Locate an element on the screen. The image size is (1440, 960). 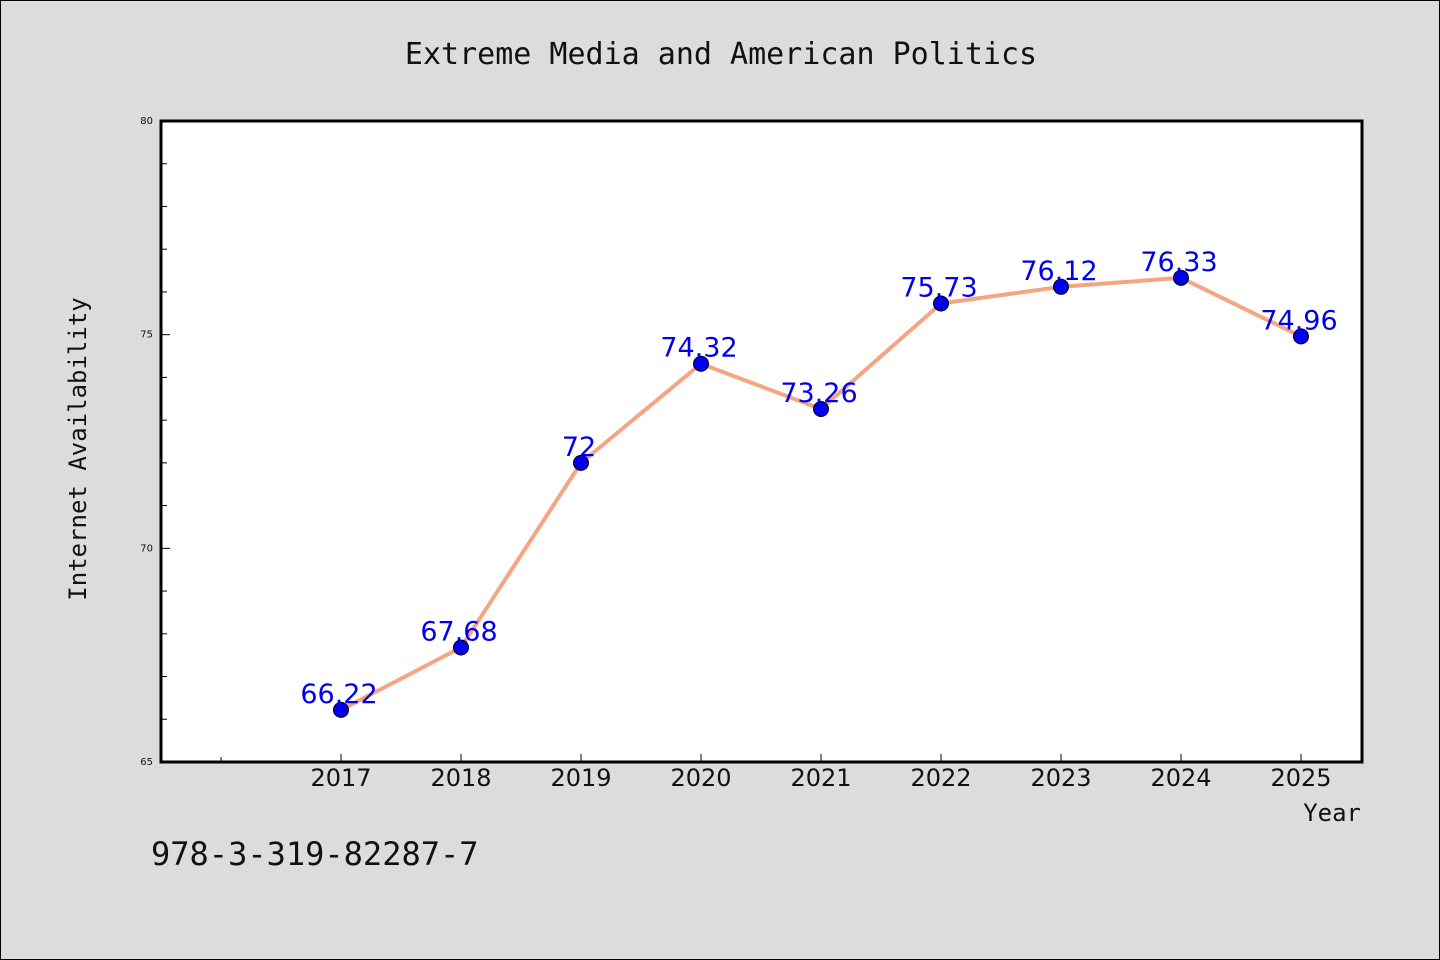
data-label: 66.22 is located at coordinates (338, 694).